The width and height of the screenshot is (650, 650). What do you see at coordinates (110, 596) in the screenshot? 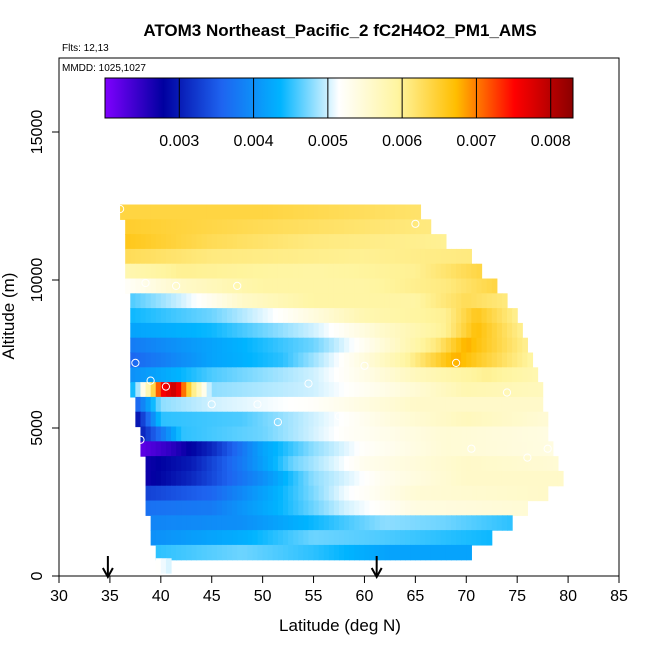
I see `x-tick-label: 35` at bounding box center [110, 596].